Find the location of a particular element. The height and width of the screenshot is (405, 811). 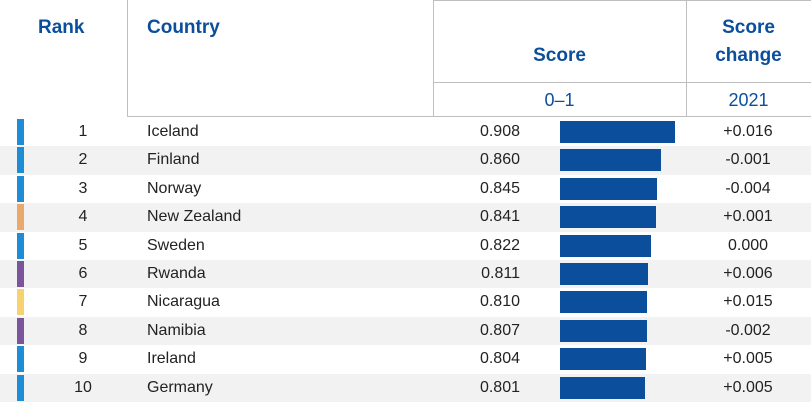

score-value-label: 0.845 is located at coordinates (499, 188).